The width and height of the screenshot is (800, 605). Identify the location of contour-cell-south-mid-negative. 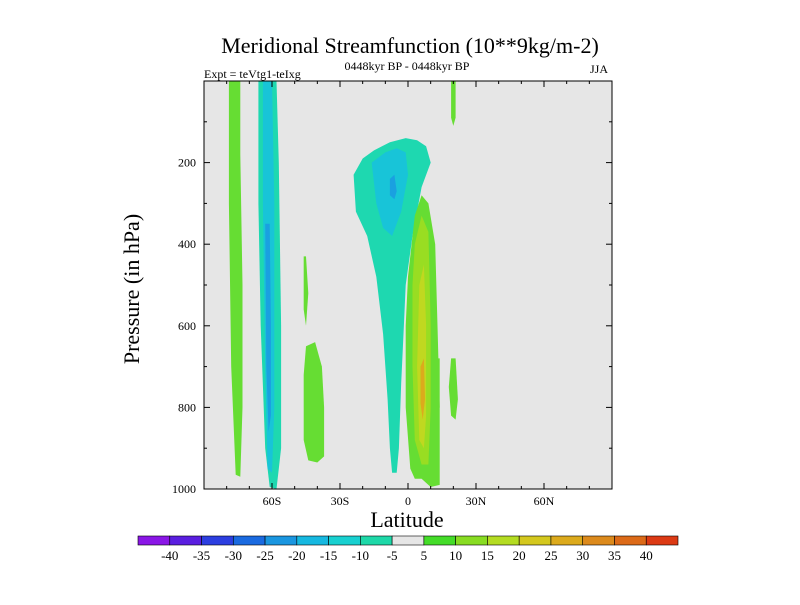
(389, 192).